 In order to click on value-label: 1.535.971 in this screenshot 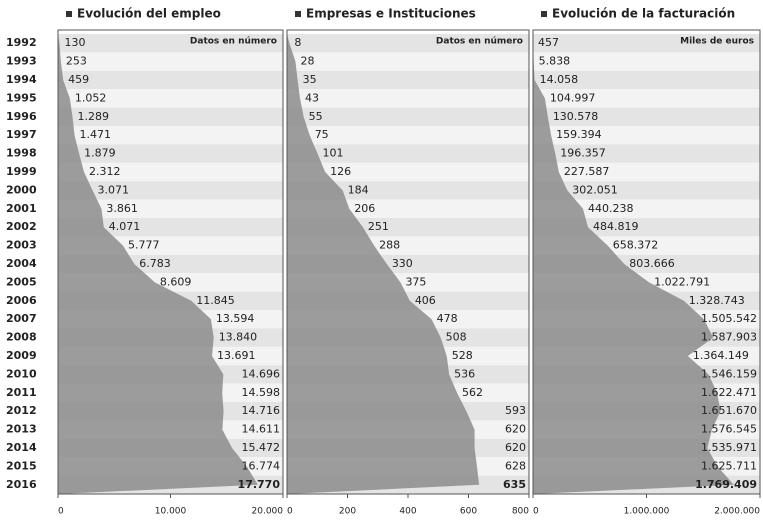, I will do `click(729, 447)`.